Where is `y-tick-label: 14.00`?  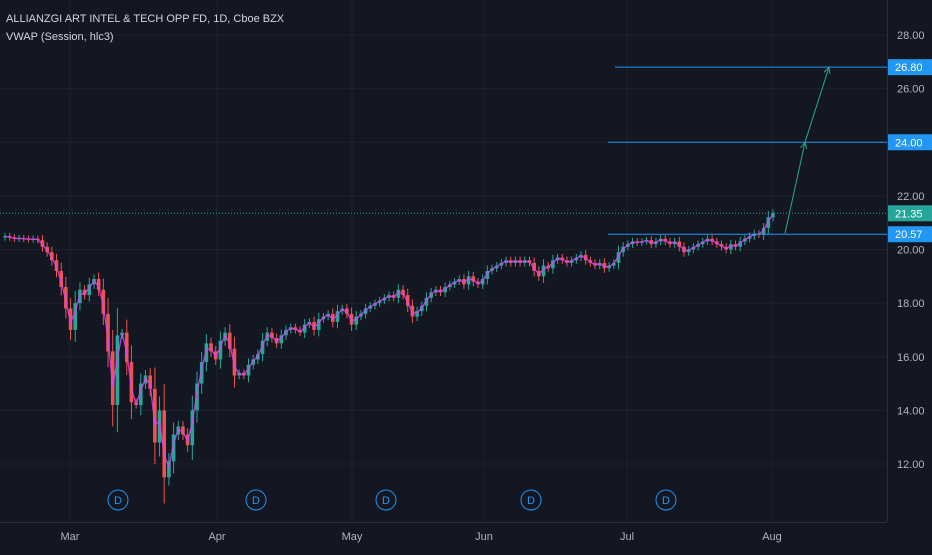 y-tick-label: 14.00 is located at coordinates (911, 411).